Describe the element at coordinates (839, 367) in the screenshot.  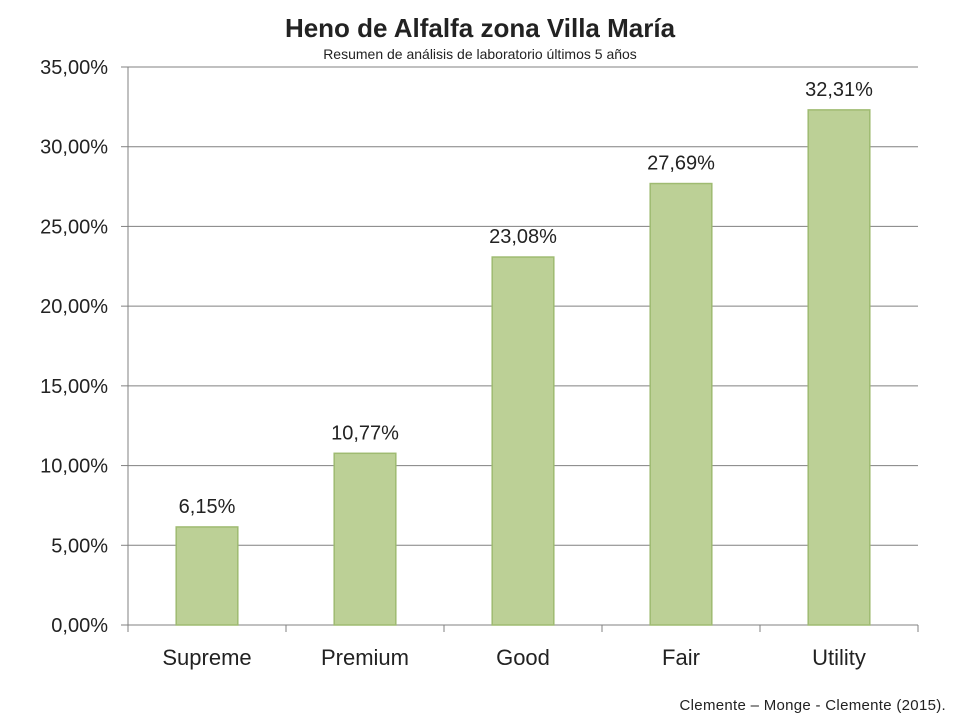
I see `bar-utility` at that location.